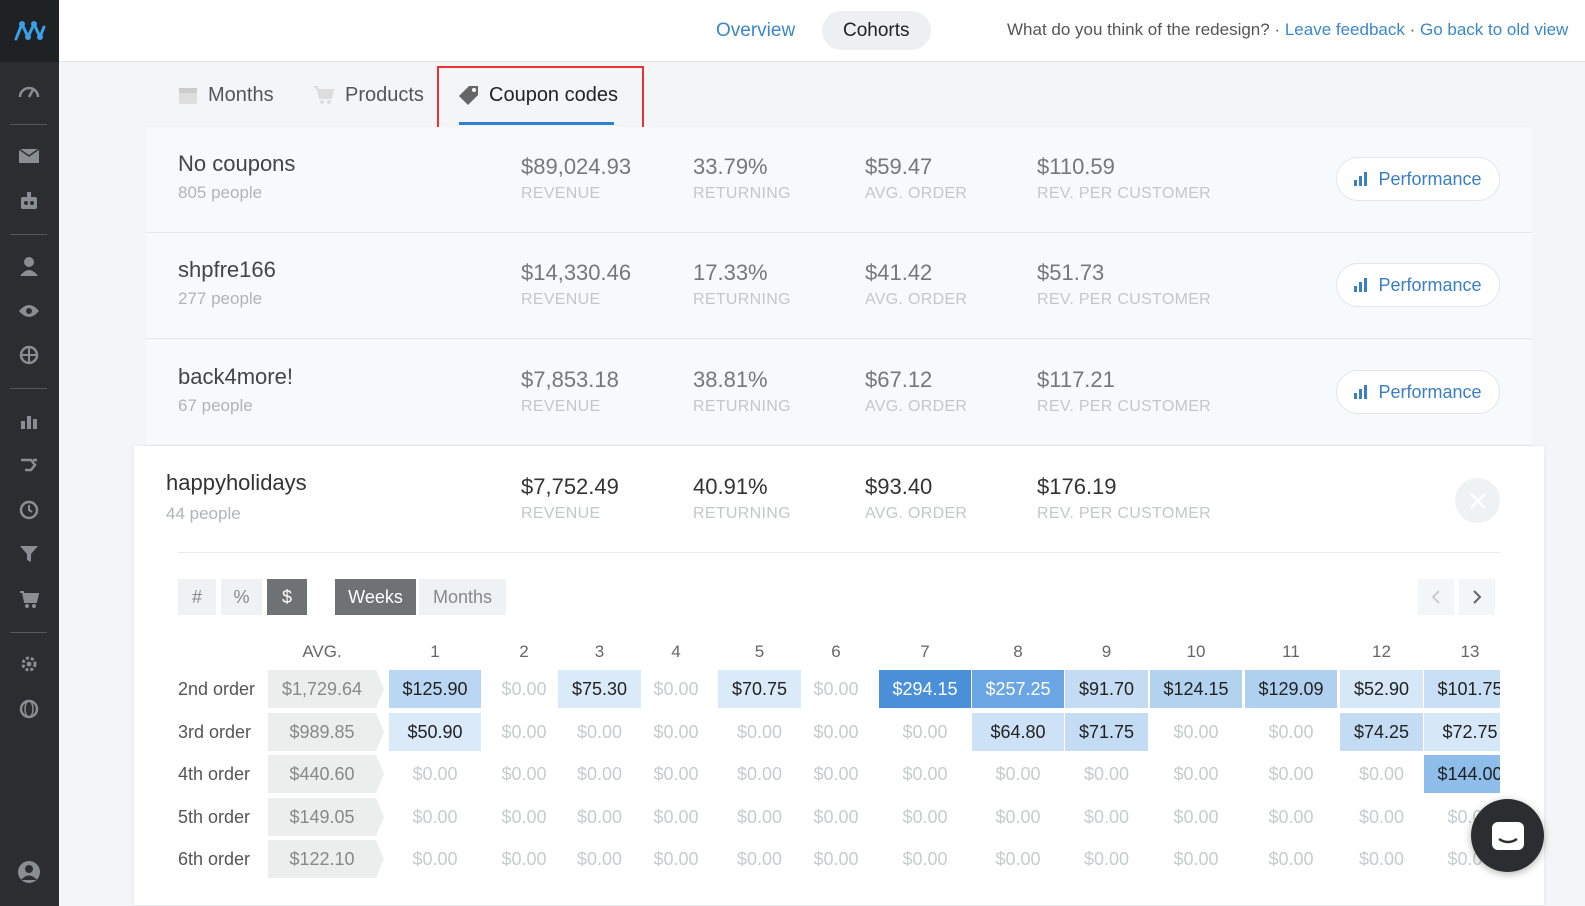 This screenshot has height=906, width=1585. What do you see at coordinates (368, 95) in the screenshot?
I see `subtab-products: Products` at bounding box center [368, 95].